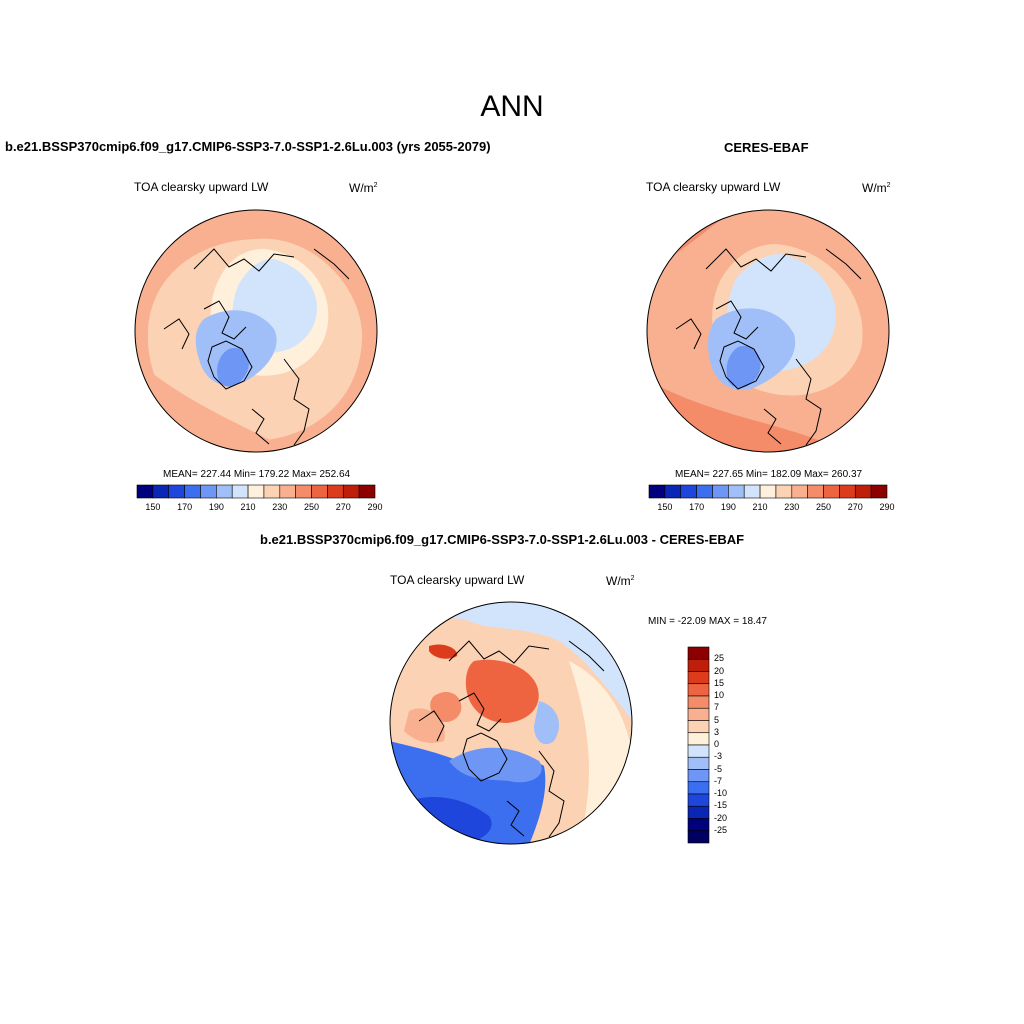 The width and height of the screenshot is (1024, 1024). I want to click on model-colorbar-tick-label: 170, so click(185, 507).